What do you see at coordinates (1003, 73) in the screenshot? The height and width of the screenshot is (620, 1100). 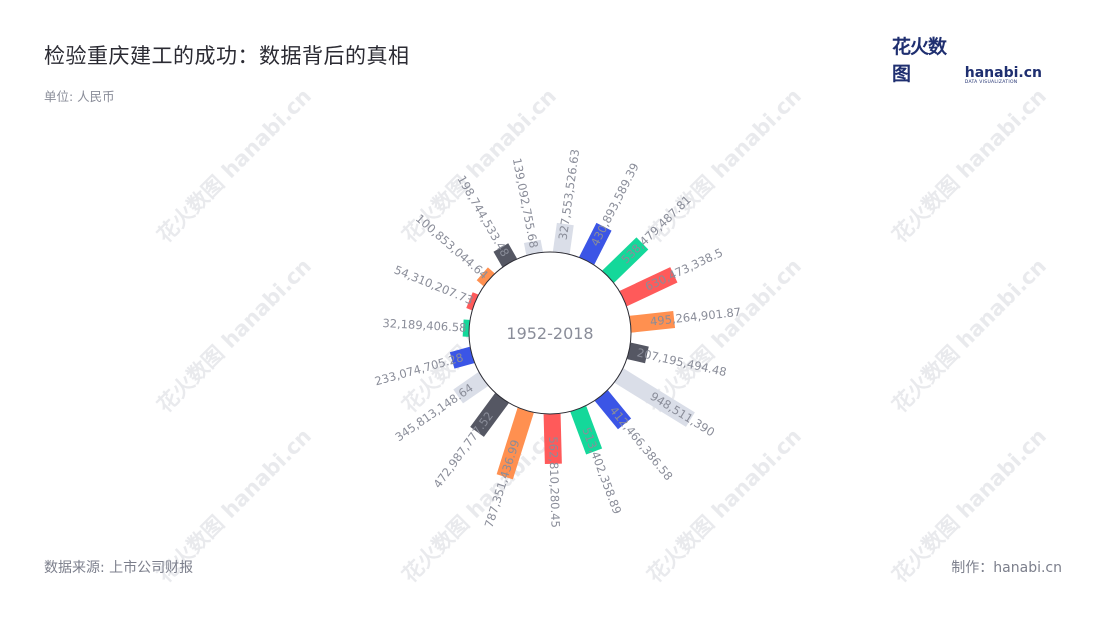 I see `logo-en-word: hanabi.cn` at bounding box center [1003, 73].